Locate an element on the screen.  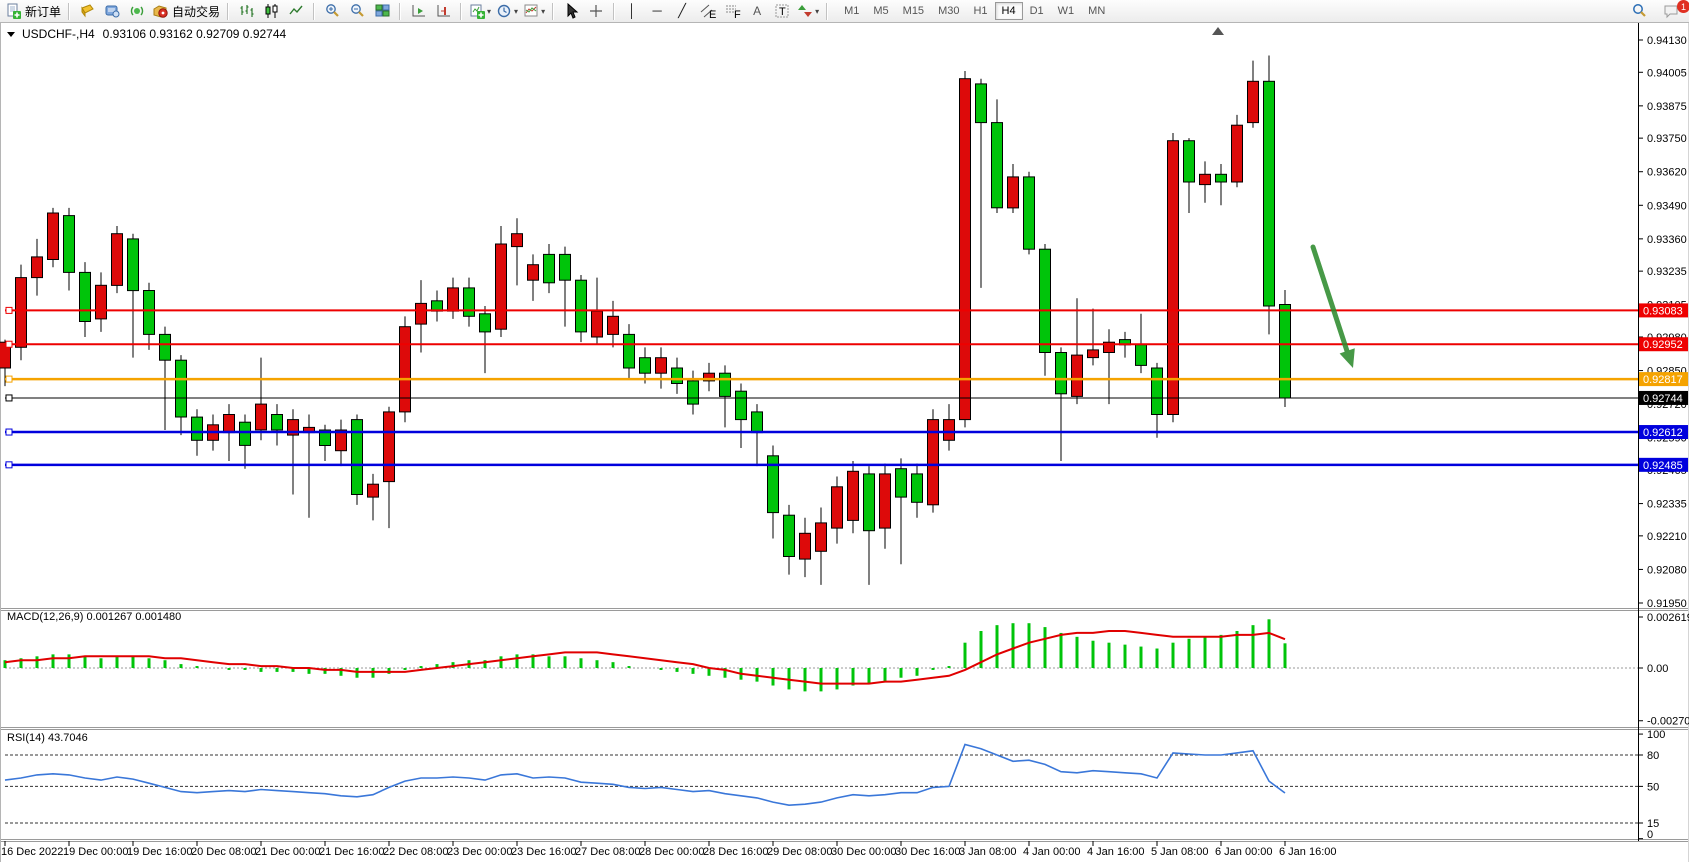
macd-panel: 0.002619 0.00 -0.002708 is located at coordinates (846, 670).